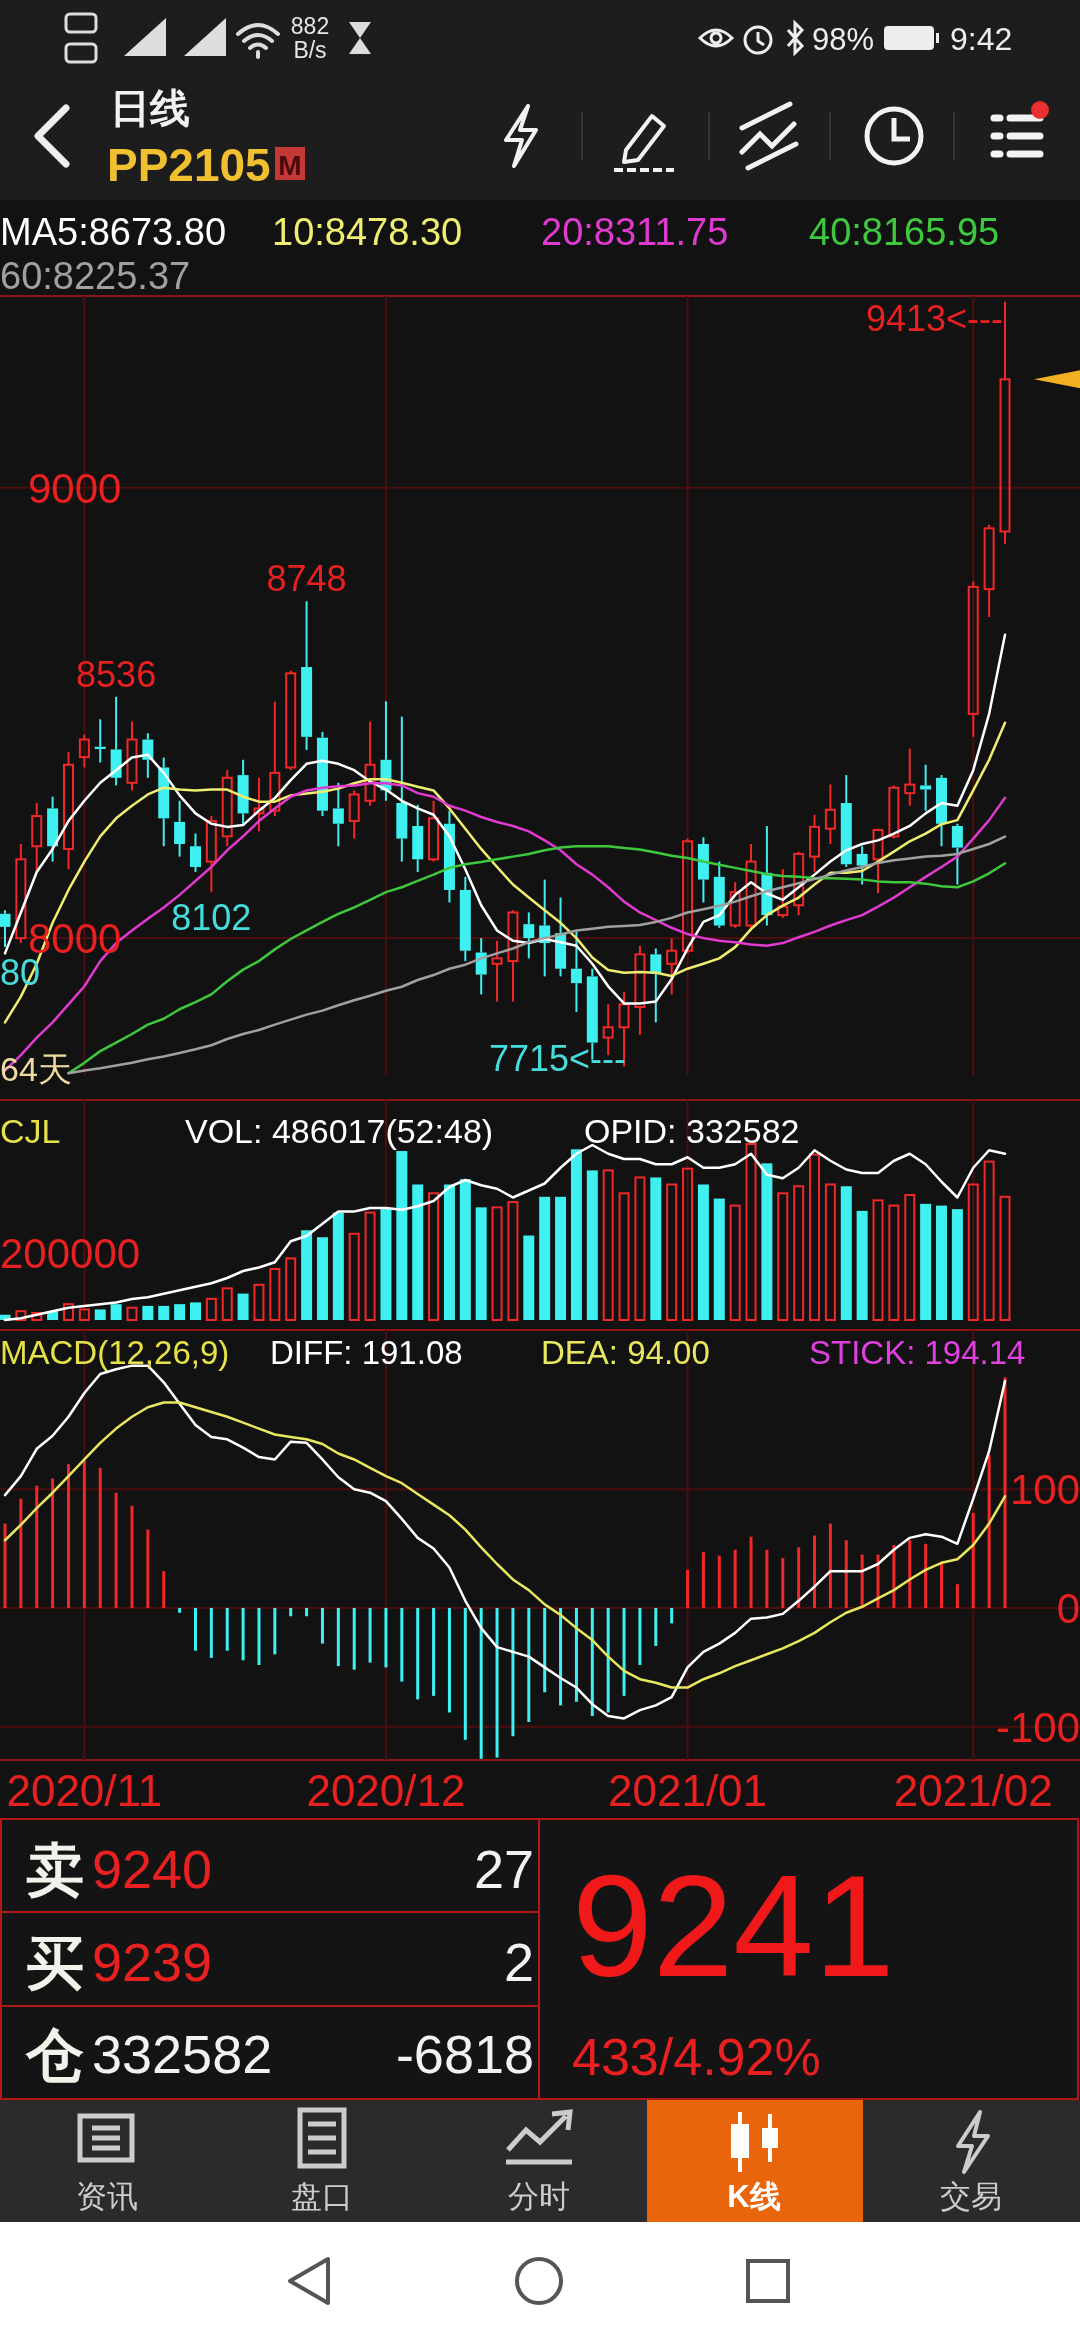  What do you see at coordinates (518, 1962) in the screenshot?
I see `text: 2` at bounding box center [518, 1962].